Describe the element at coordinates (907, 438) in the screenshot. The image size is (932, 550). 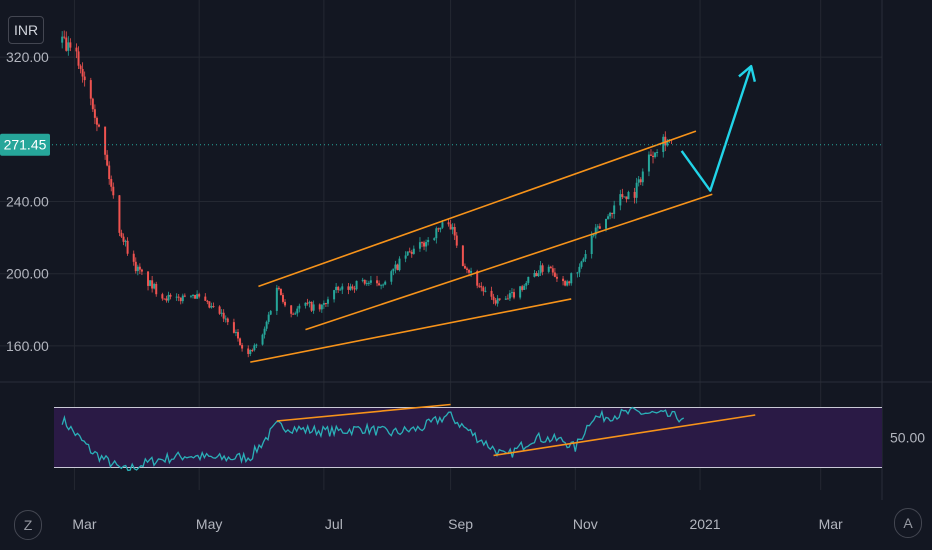
I see `rsi-tick-label: 50.00` at that location.